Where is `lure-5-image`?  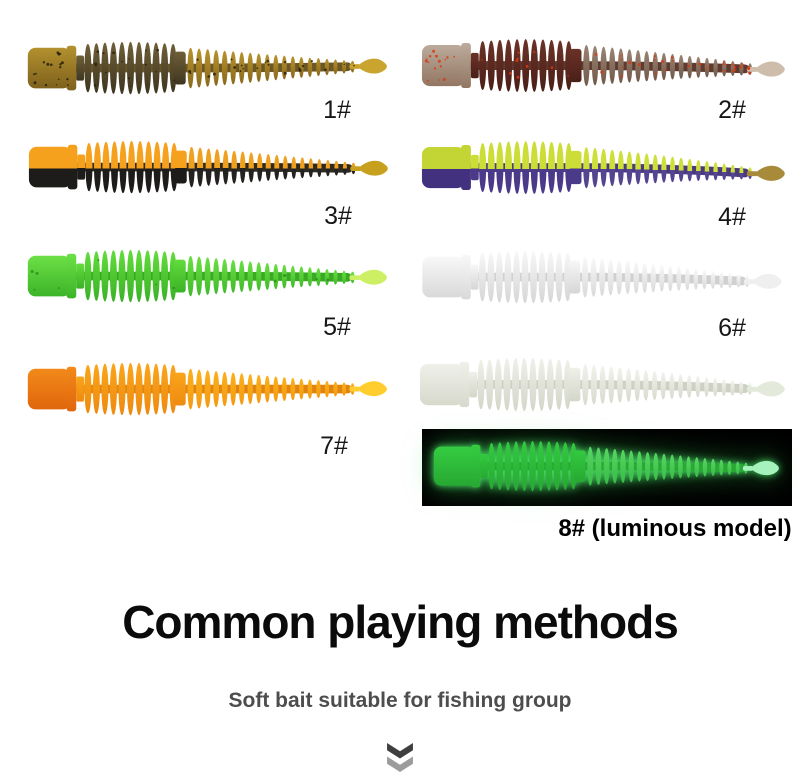 lure-5-image is located at coordinates (207, 276).